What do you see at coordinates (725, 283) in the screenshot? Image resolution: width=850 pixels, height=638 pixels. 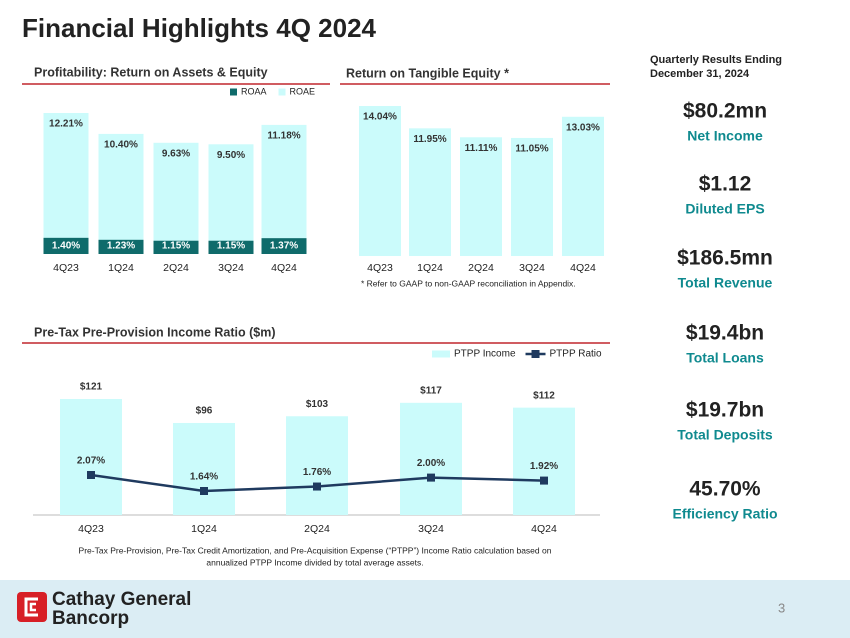 I see `metric-label: Total Revenue` at bounding box center [725, 283].